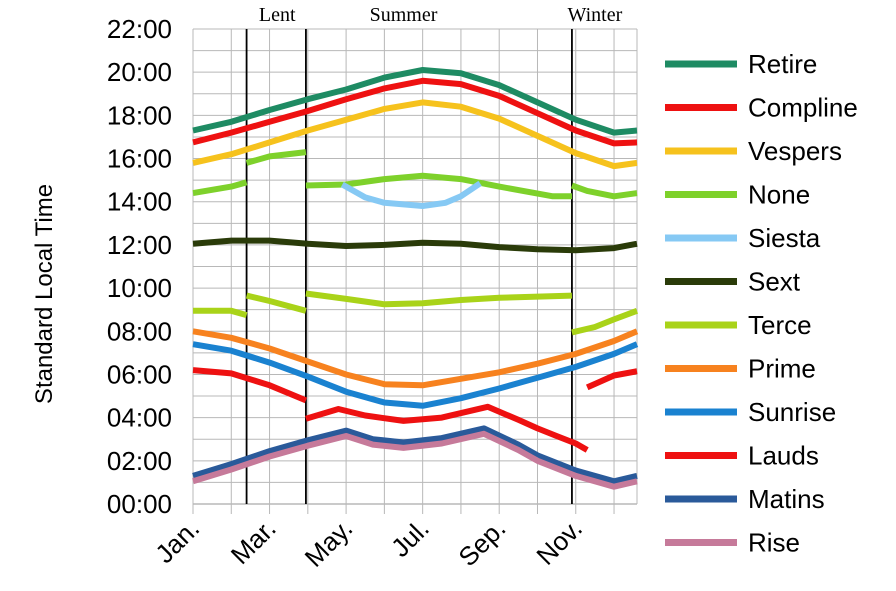  I want to click on legend-label-vespers: Vespers, so click(795, 151).